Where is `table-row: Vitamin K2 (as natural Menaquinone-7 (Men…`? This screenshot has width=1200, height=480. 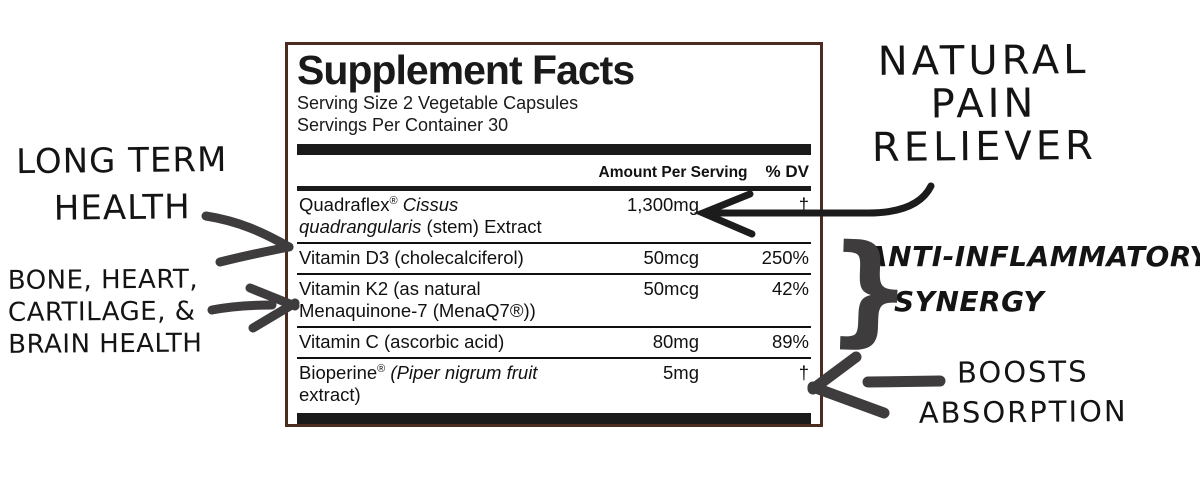
table-row: Vitamin K2 (as natural Menaquinone-7 (Men… is located at coordinates (554, 299).